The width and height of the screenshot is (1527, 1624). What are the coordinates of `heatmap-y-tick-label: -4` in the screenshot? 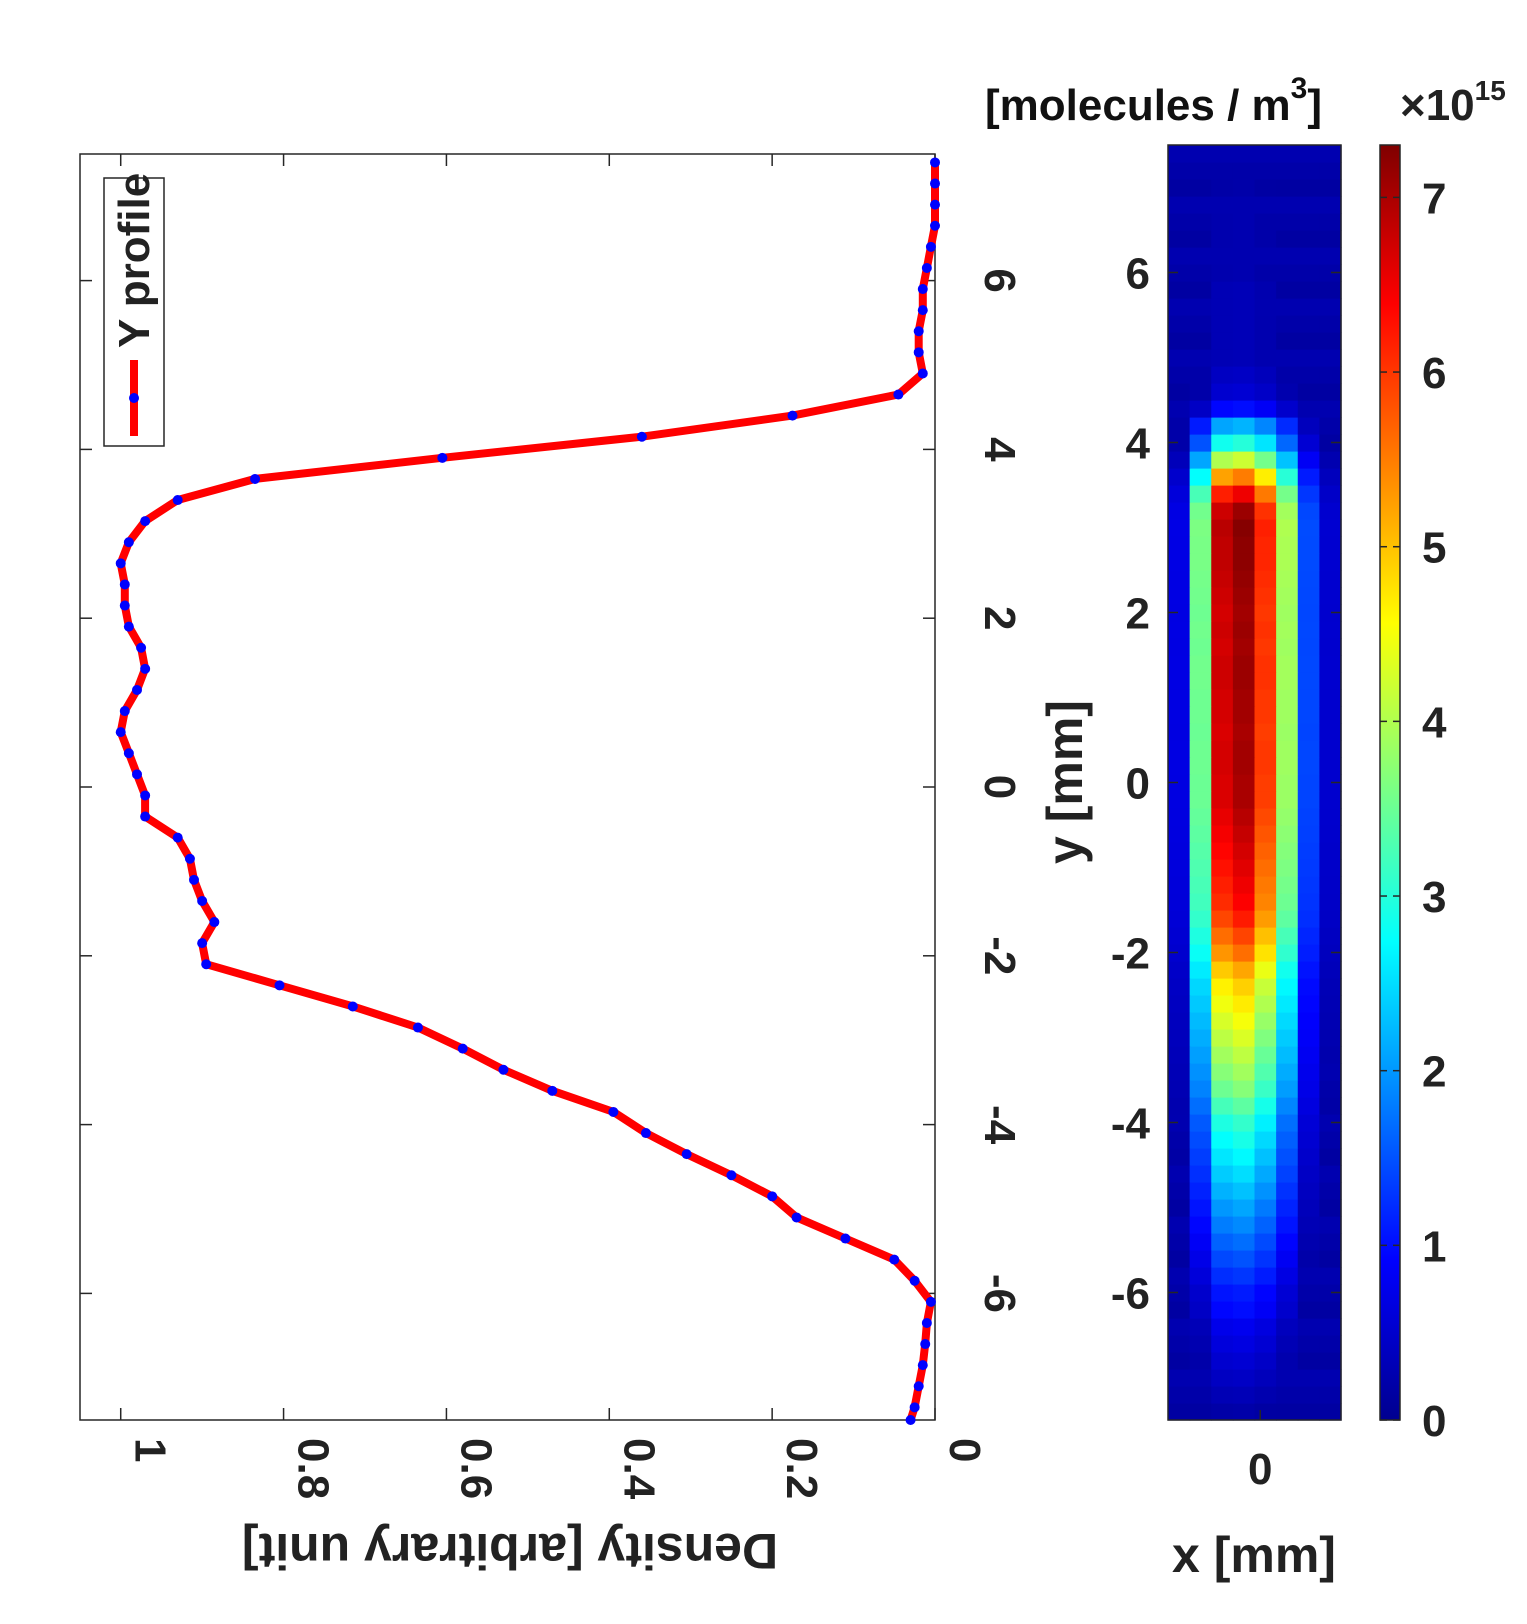 It's located at (1131, 1124).